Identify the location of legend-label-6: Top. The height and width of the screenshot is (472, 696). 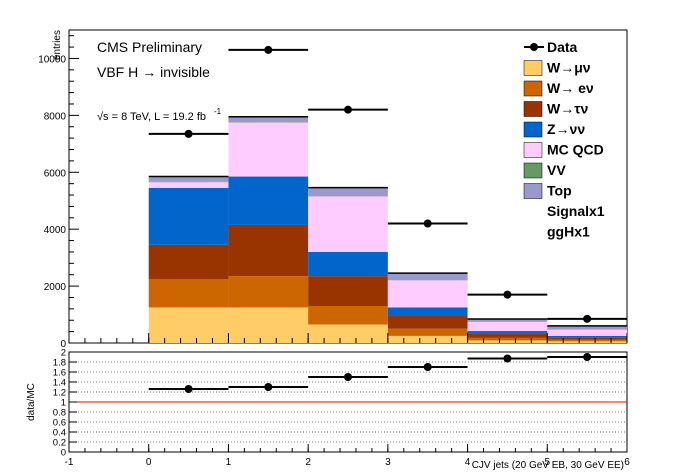
(559, 191).